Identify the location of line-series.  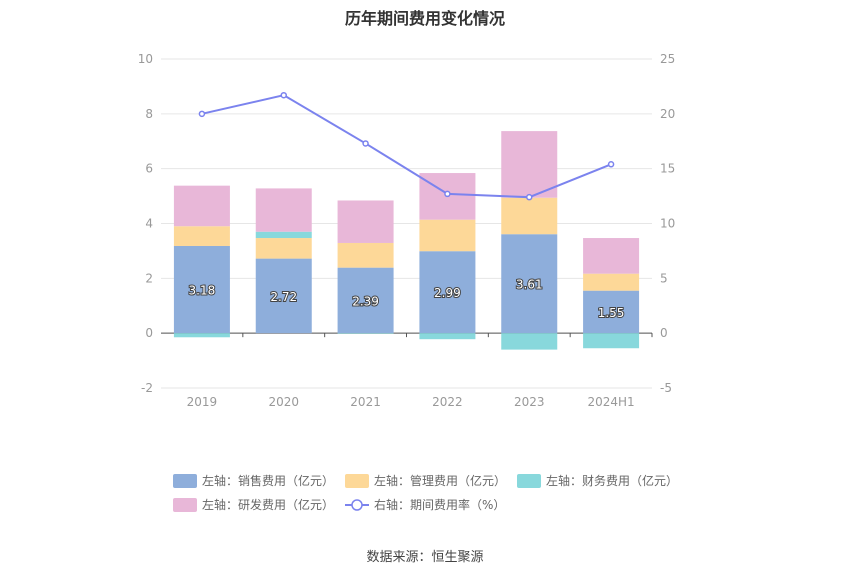
(406, 146).